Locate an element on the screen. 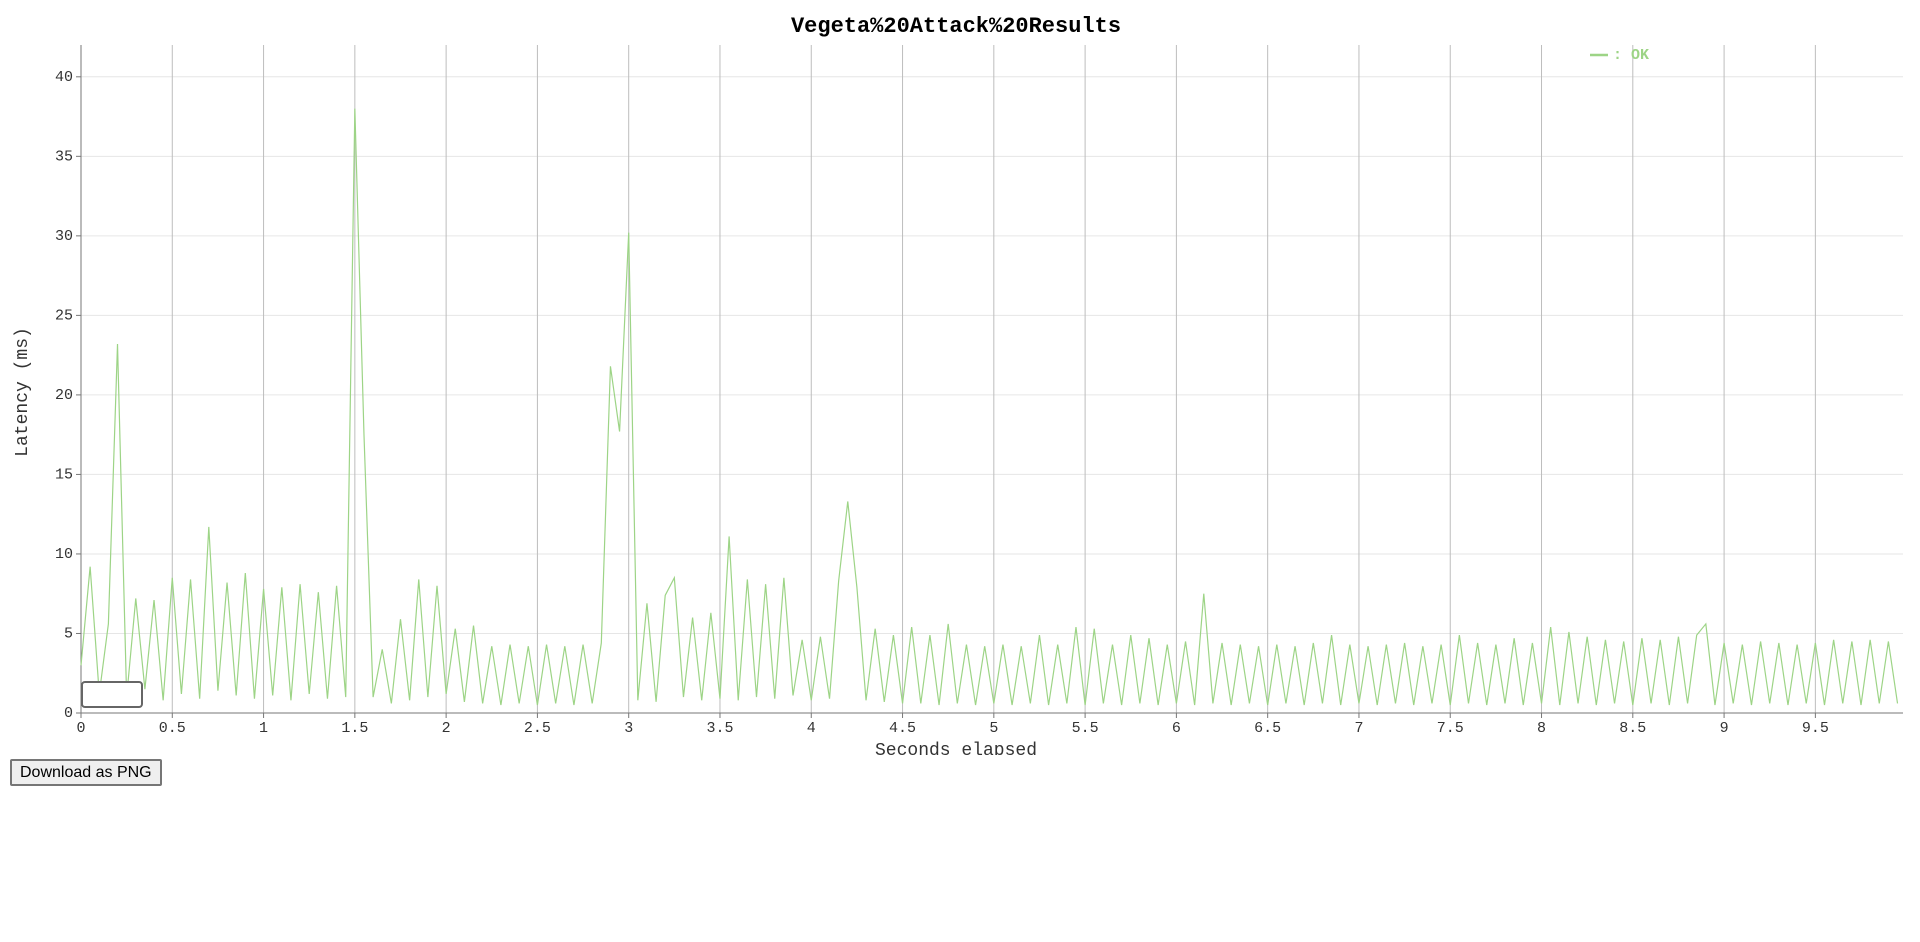  x-tick-label: 0 is located at coordinates (80, 728).